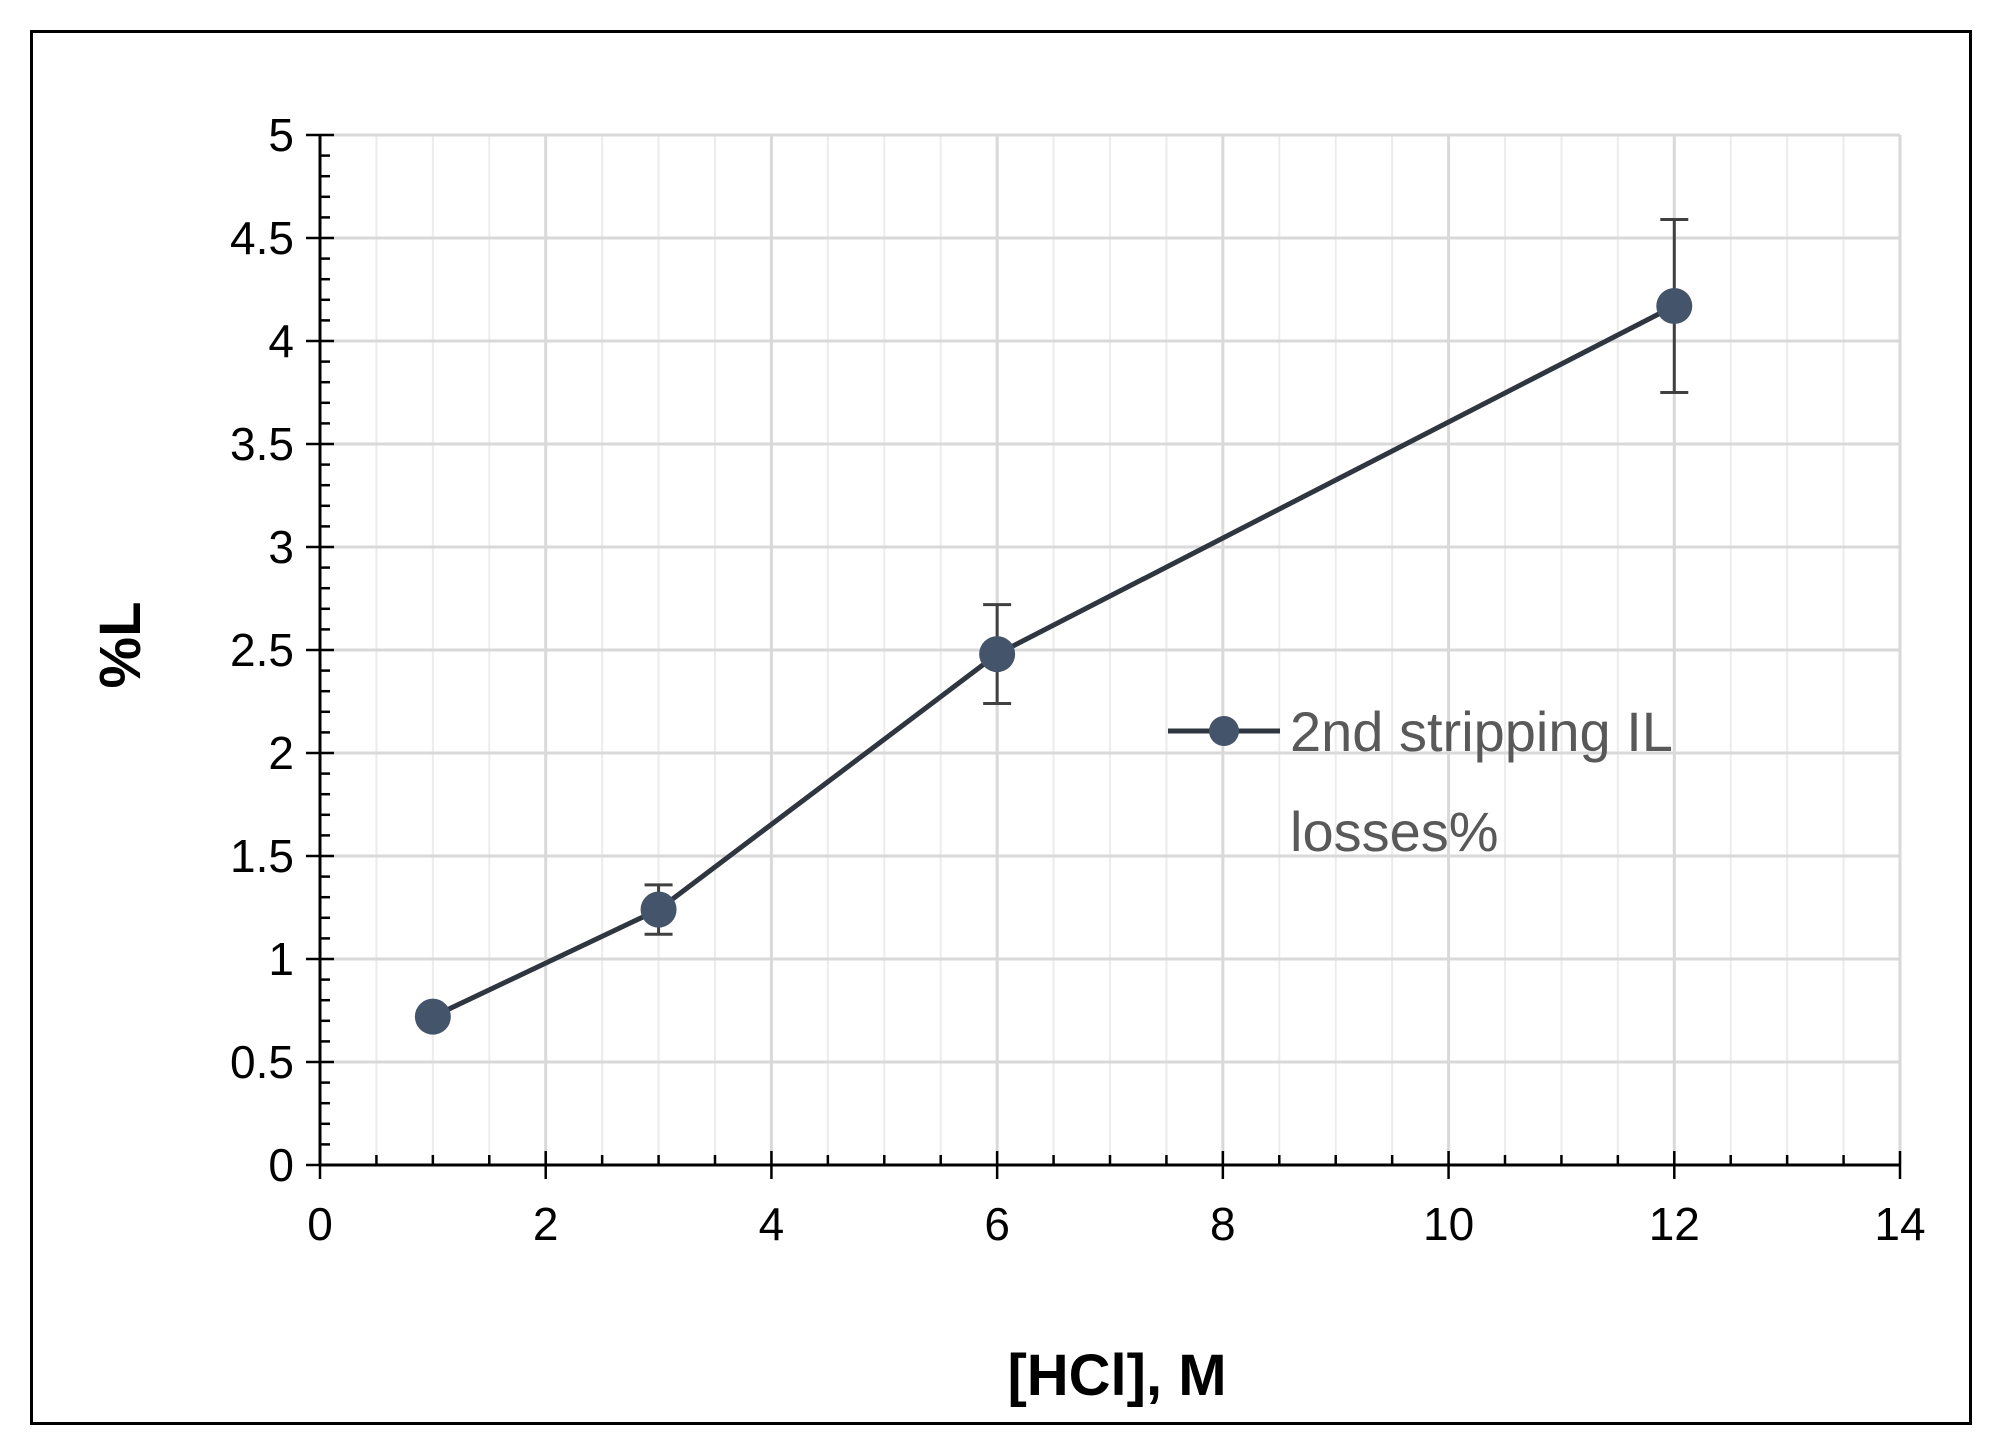 The height and width of the screenshot is (1455, 2002). Describe the element at coordinates (262, 1062) in the screenshot. I see `y-tick-label: 0.5` at that location.